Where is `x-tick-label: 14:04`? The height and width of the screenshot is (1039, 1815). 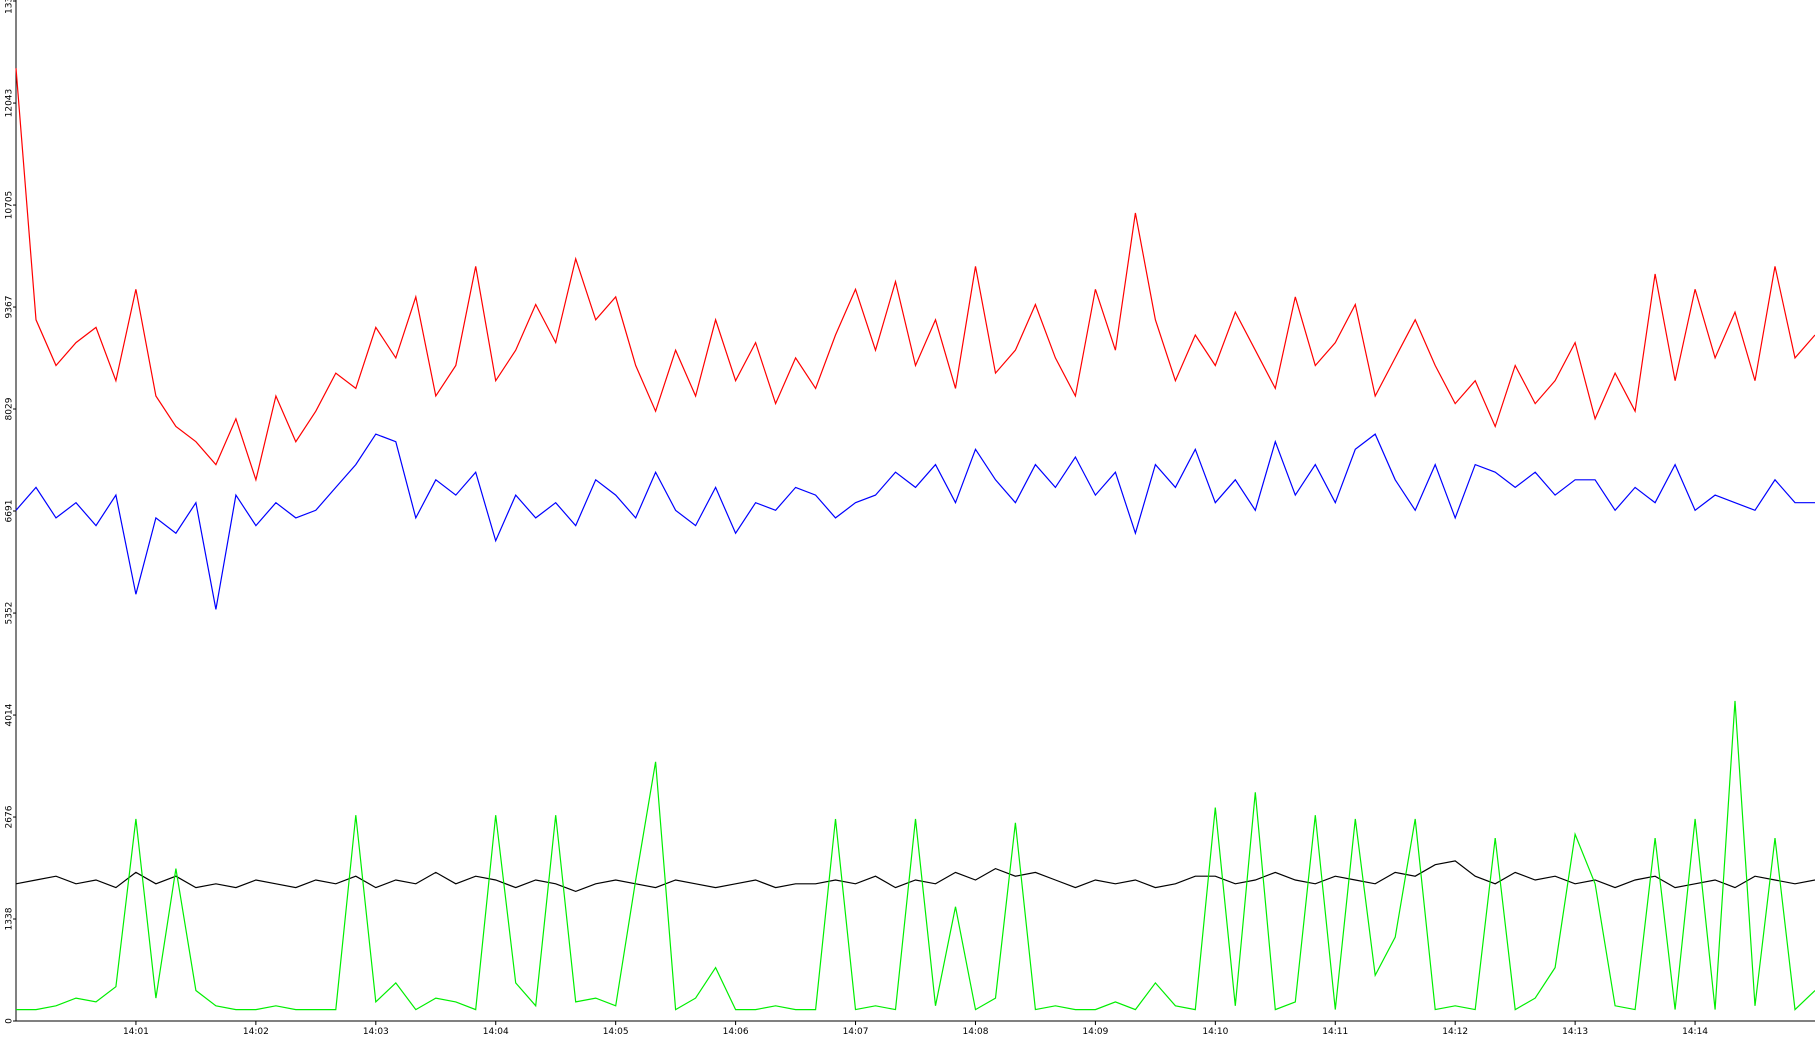 x-tick-label: 14:04 is located at coordinates (496, 1032).